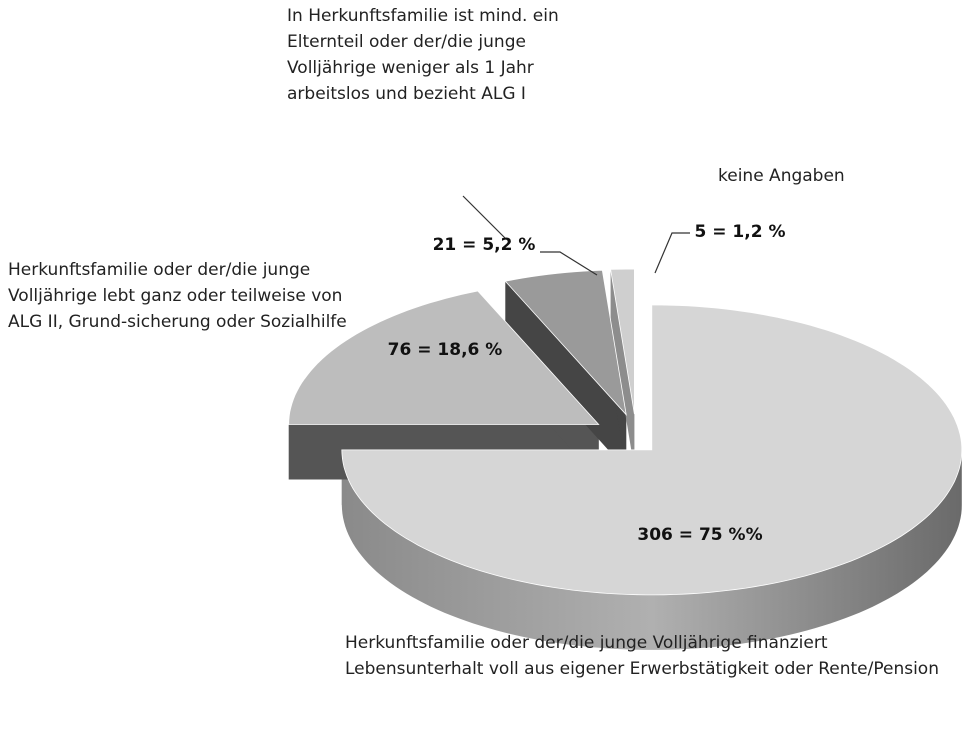 The image size is (963, 744). Describe the element at coordinates (740, 232) in the screenshot. I see `value-label: 5 = 1,2 %` at that location.